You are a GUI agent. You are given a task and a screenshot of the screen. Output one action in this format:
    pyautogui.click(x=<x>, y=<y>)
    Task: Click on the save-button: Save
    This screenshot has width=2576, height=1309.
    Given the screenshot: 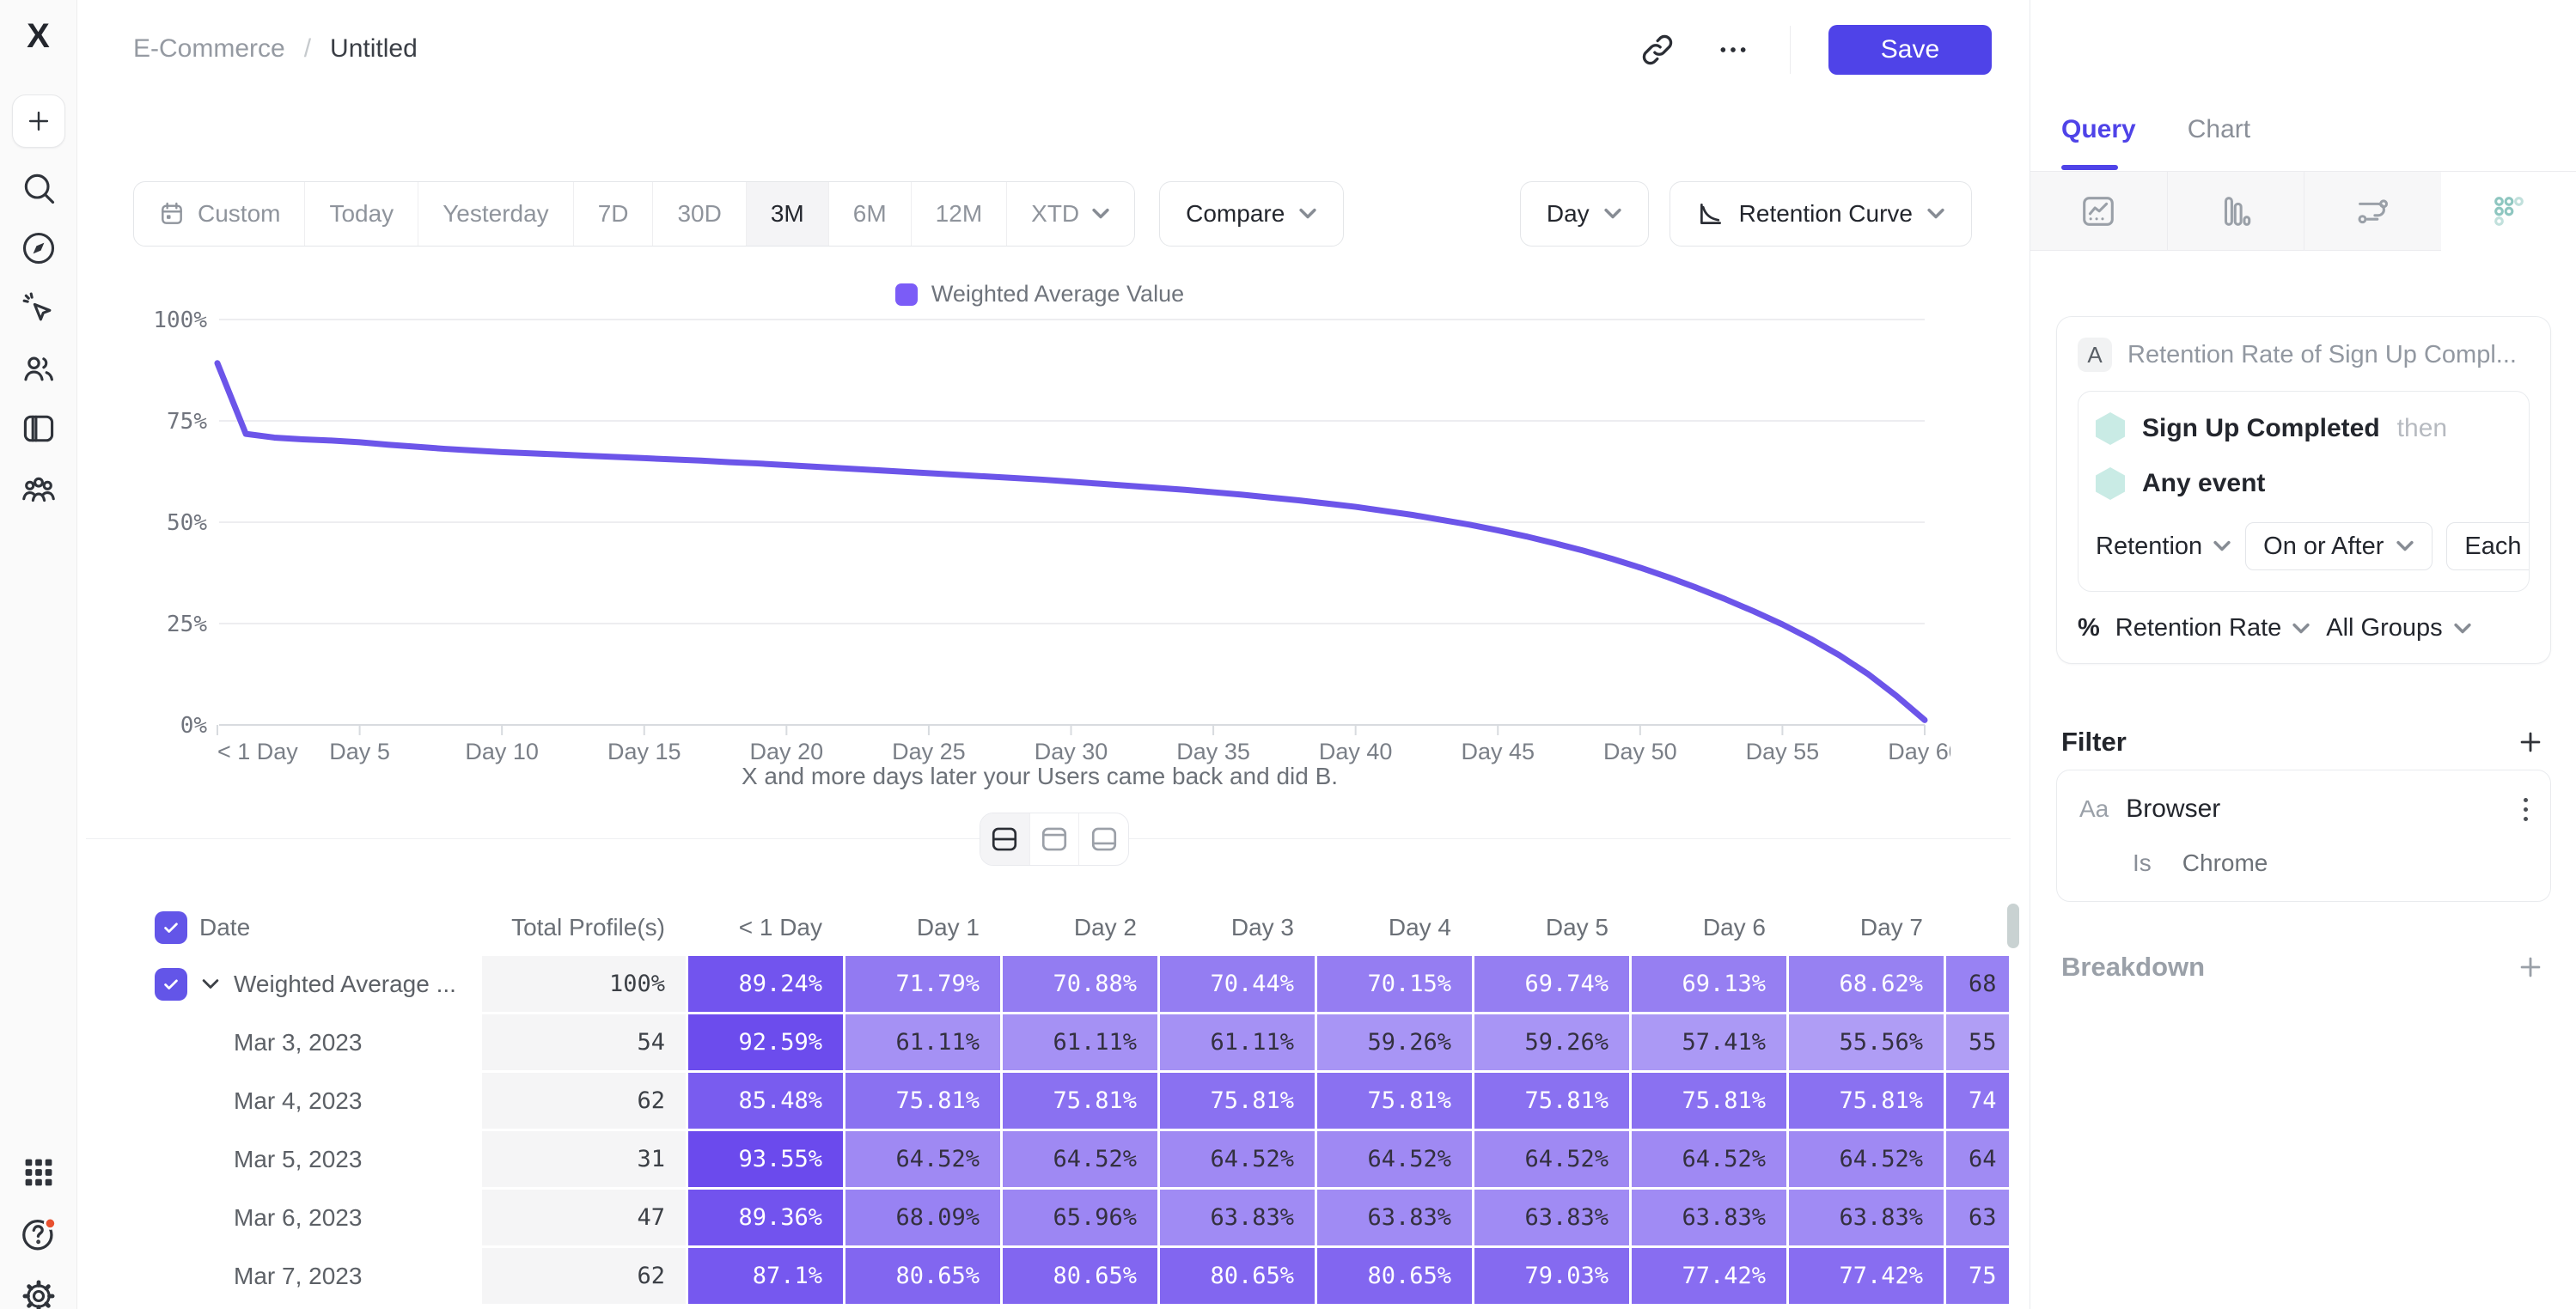 What is the action you would take?
    pyautogui.click(x=1910, y=49)
    